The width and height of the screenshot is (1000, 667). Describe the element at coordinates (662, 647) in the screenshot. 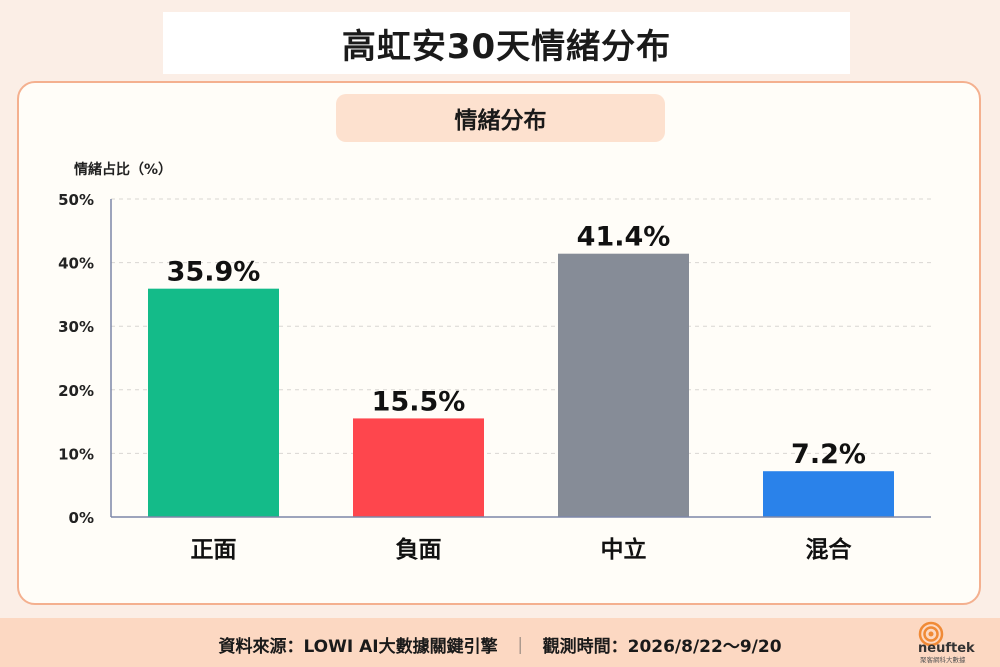

I see `observation-period-text: 觀測時間：2026/8/22～9/20` at that location.